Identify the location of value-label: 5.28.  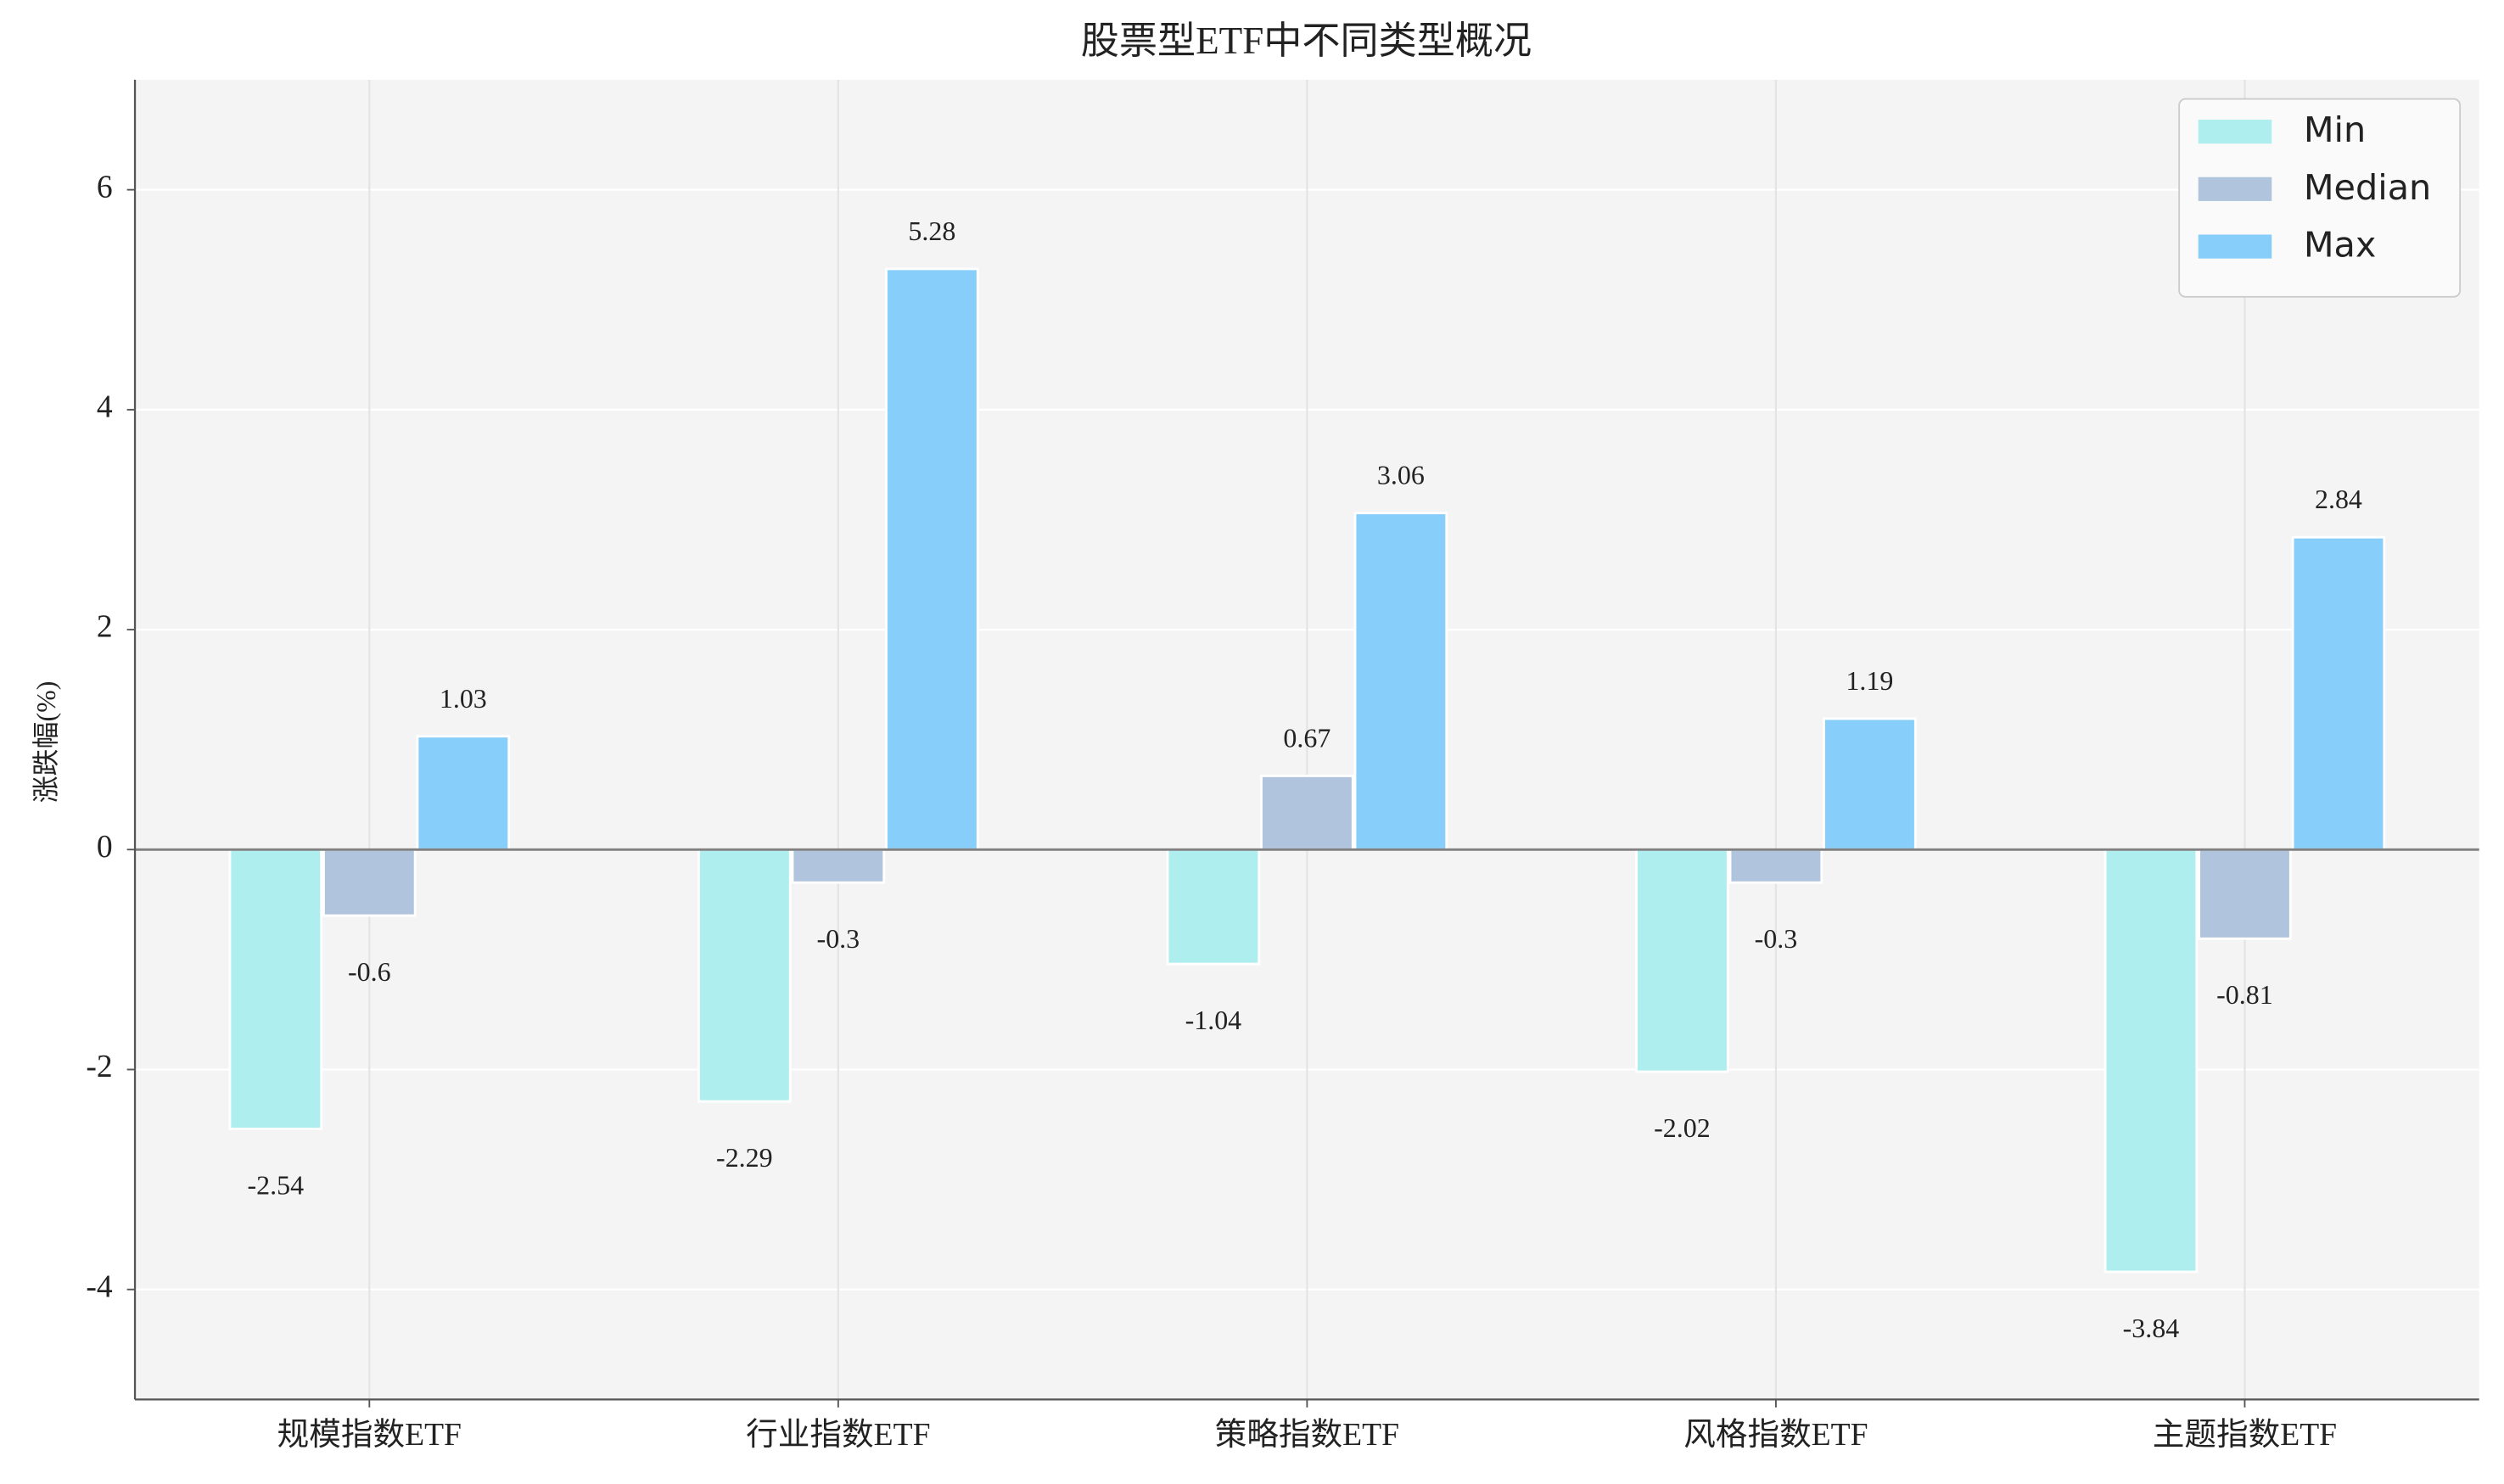
(931, 231).